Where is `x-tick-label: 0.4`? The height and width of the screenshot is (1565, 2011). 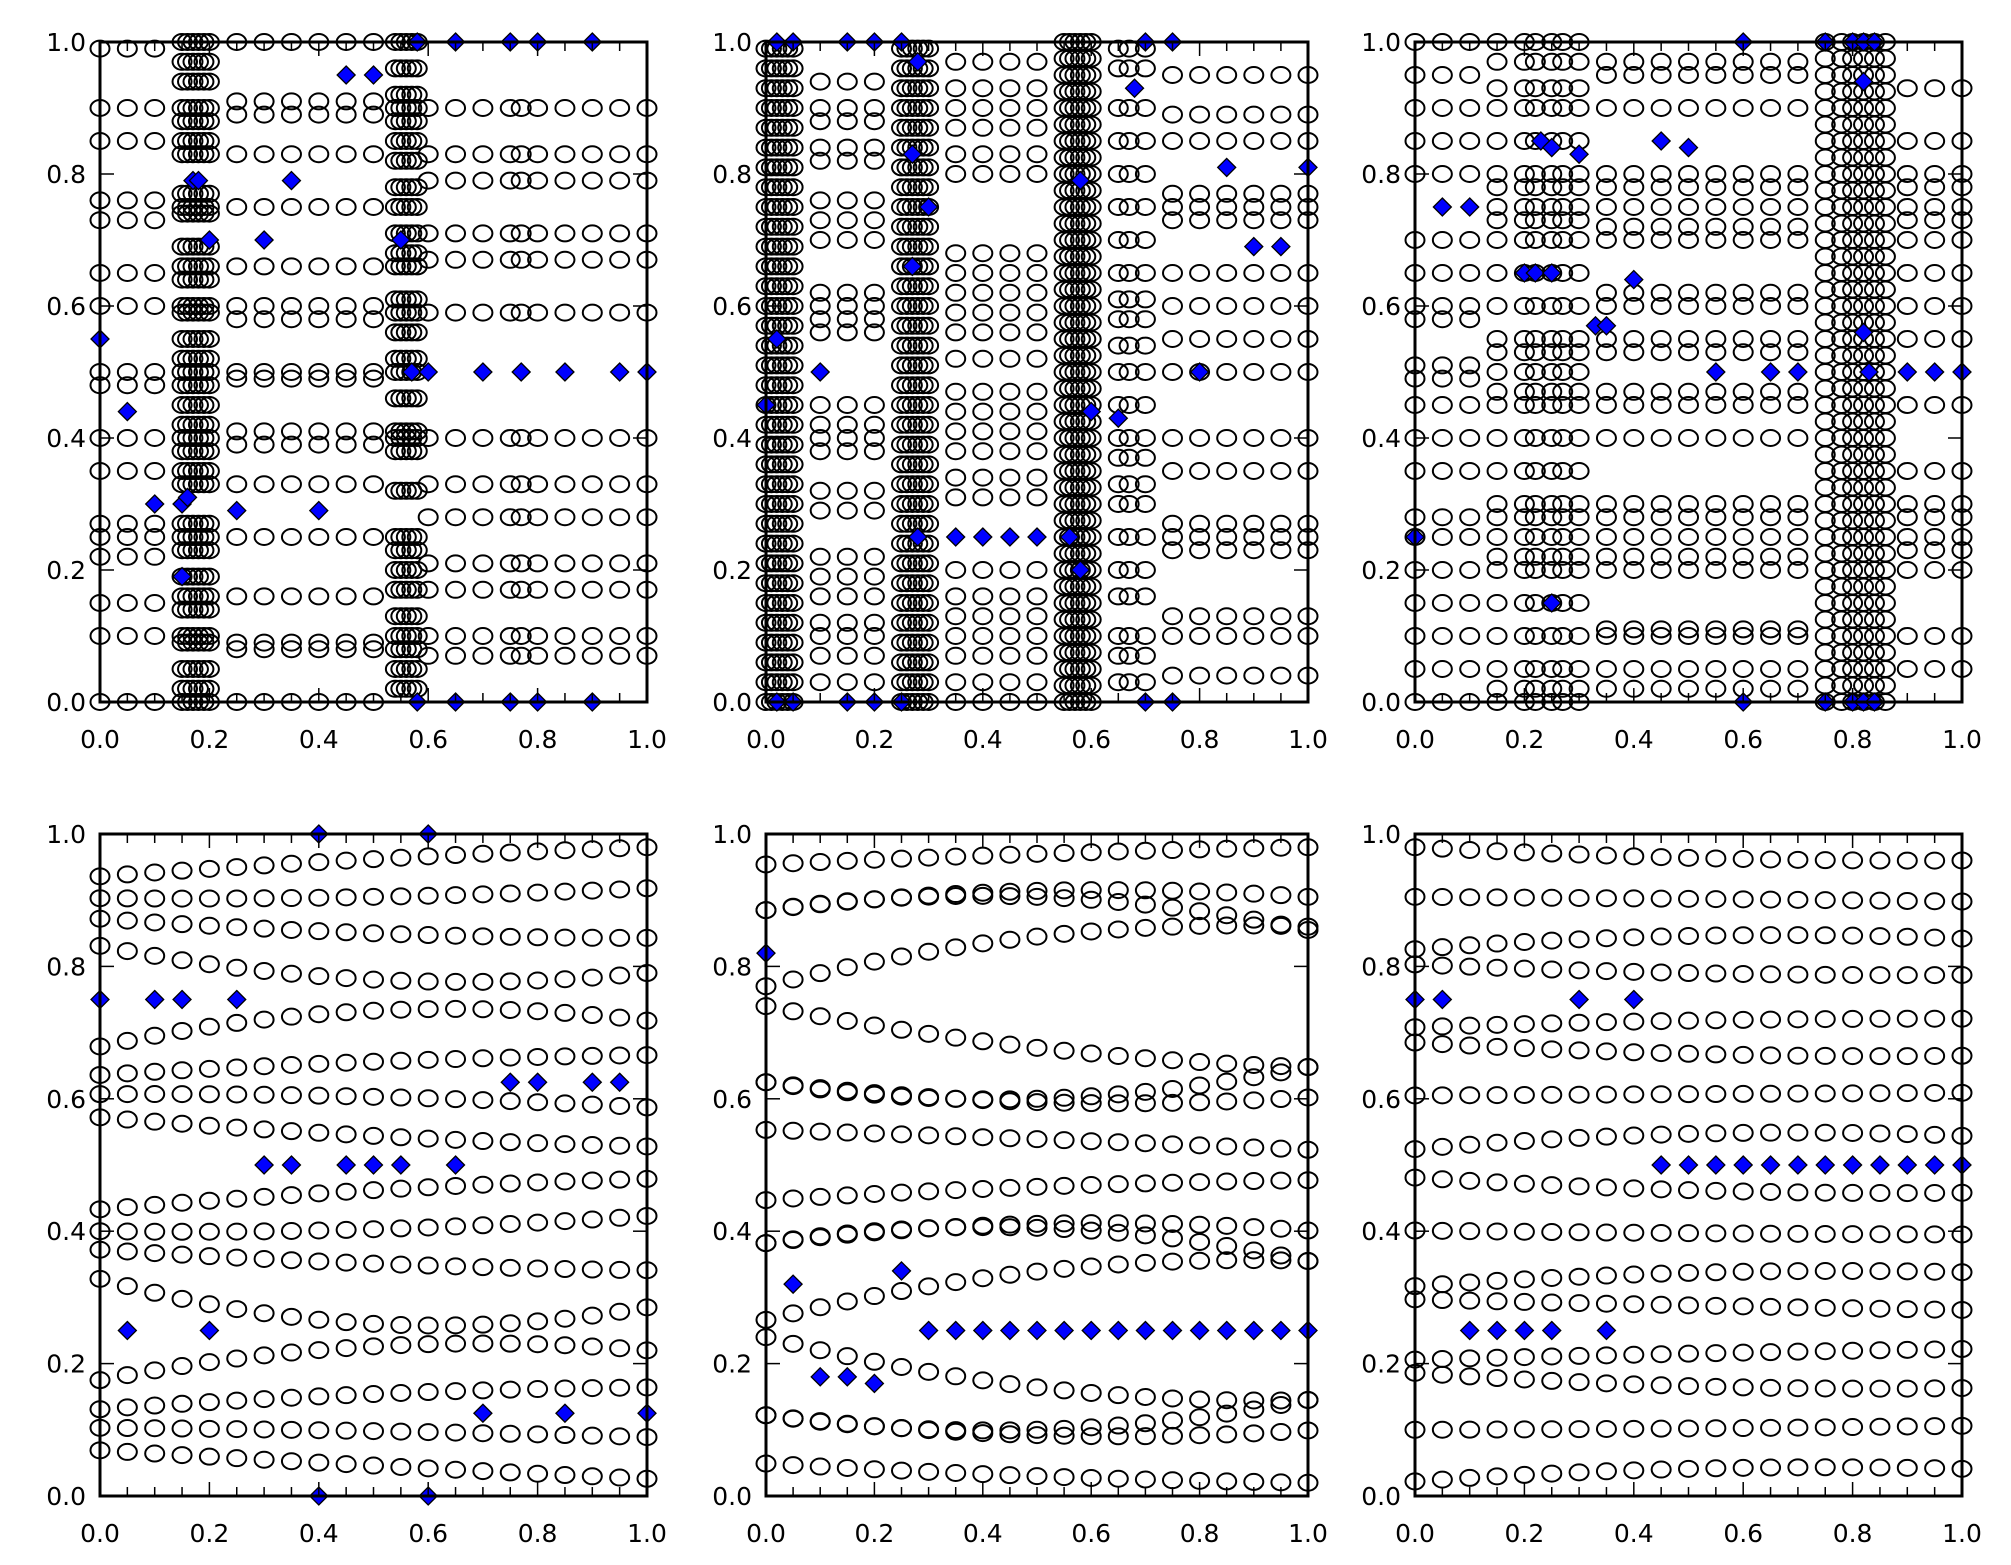 x-tick-label: 0.4 is located at coordinates (1634, 1533).